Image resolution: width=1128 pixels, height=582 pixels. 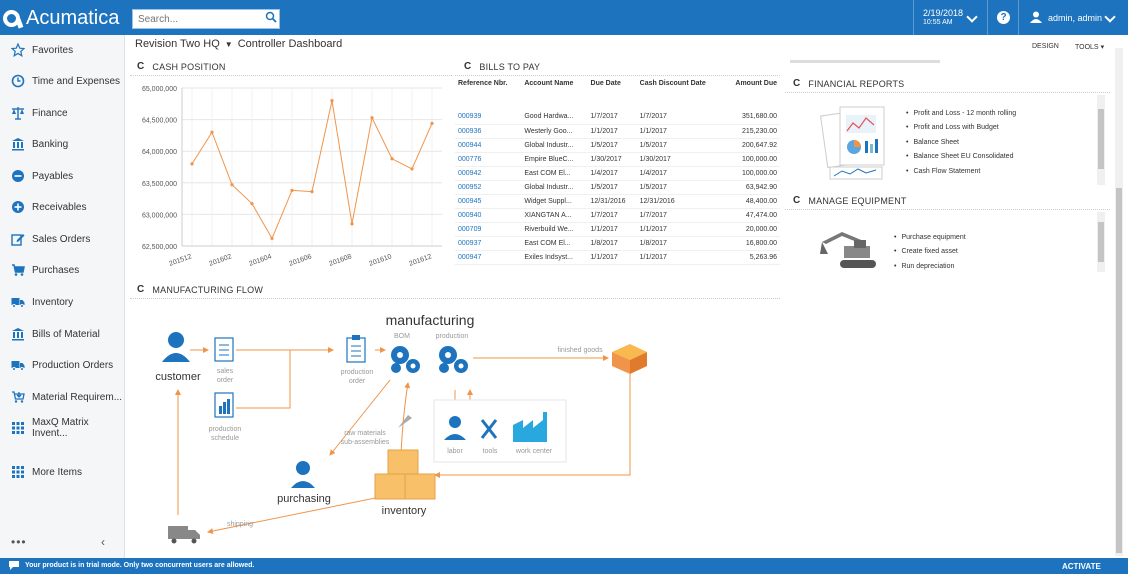 I want to click on scales-icon, so click(x=18, y=113).